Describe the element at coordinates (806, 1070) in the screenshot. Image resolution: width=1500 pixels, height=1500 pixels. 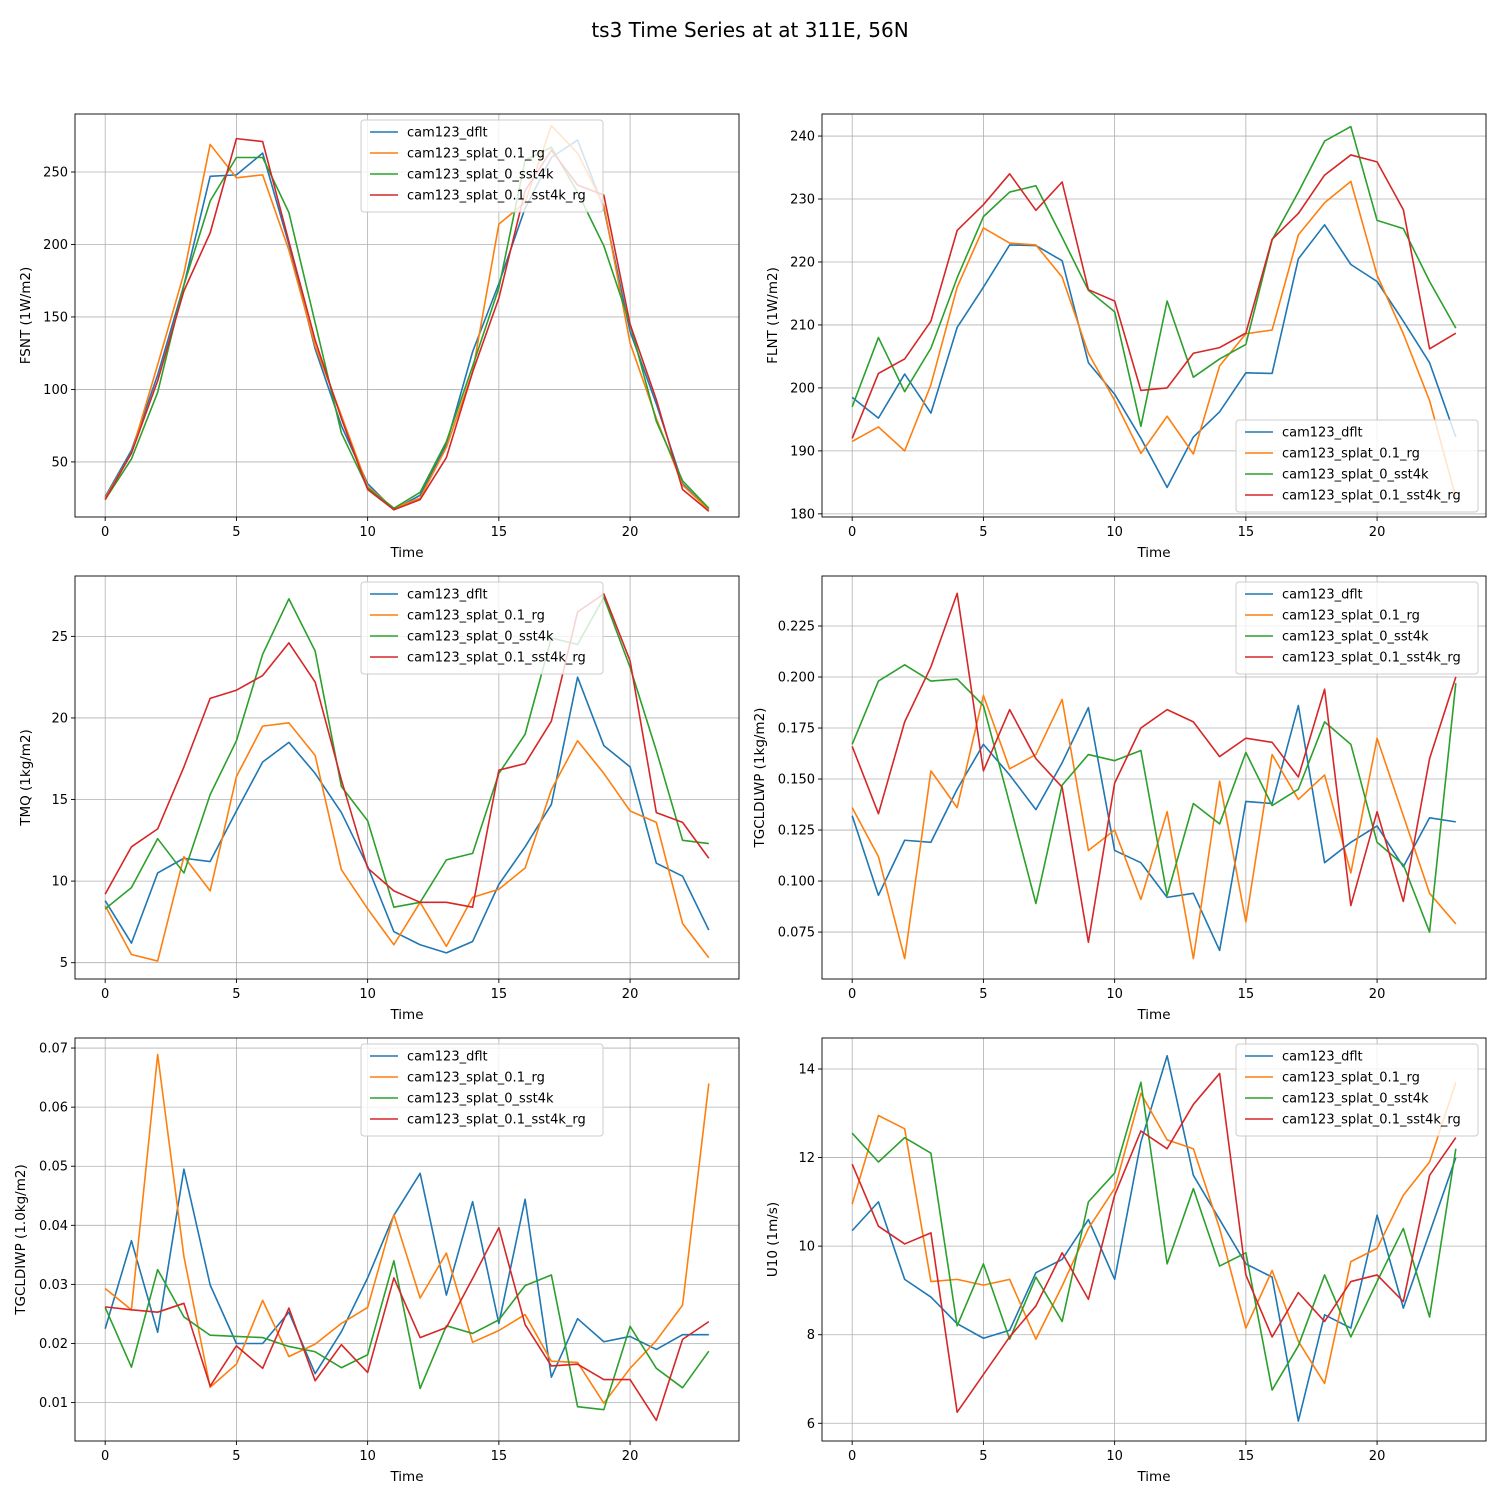
I see `y-tick-label: 14` at that location.